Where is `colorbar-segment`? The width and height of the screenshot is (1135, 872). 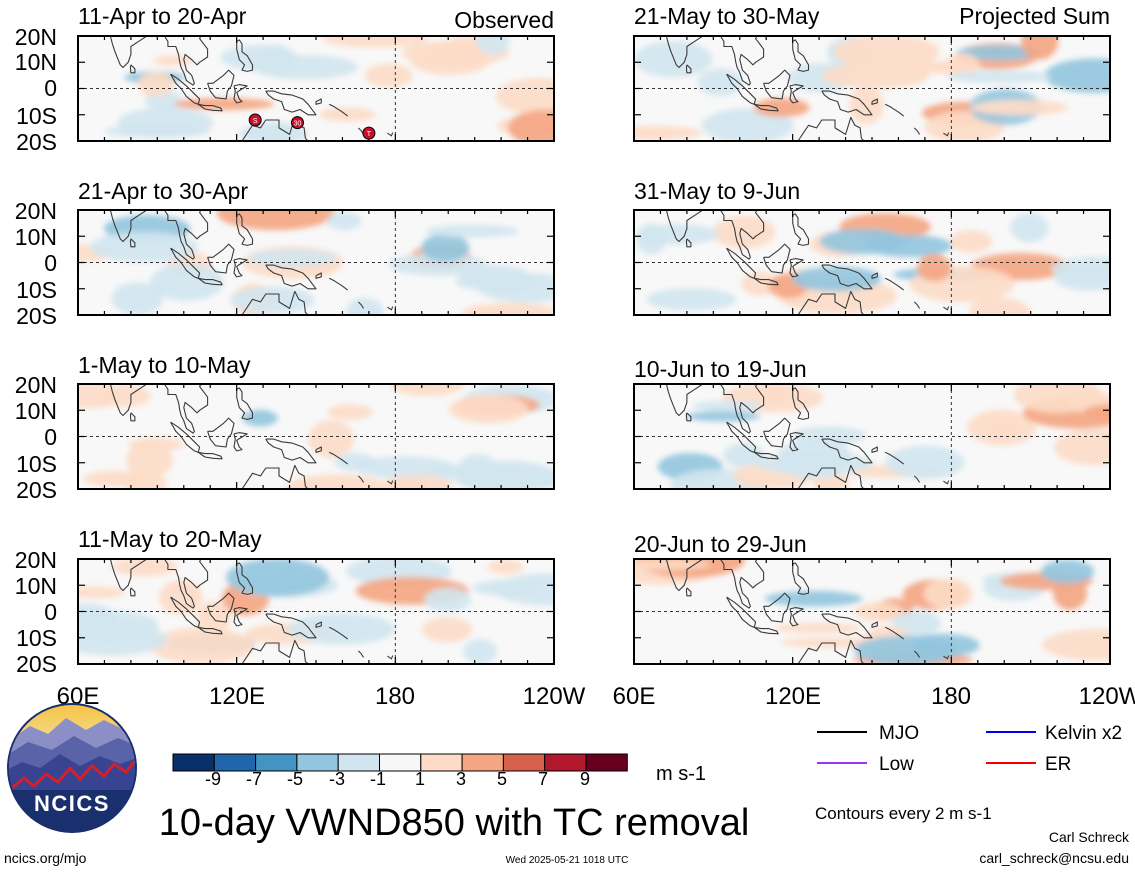 colorbar-segment is located at coordinates (606, 762).